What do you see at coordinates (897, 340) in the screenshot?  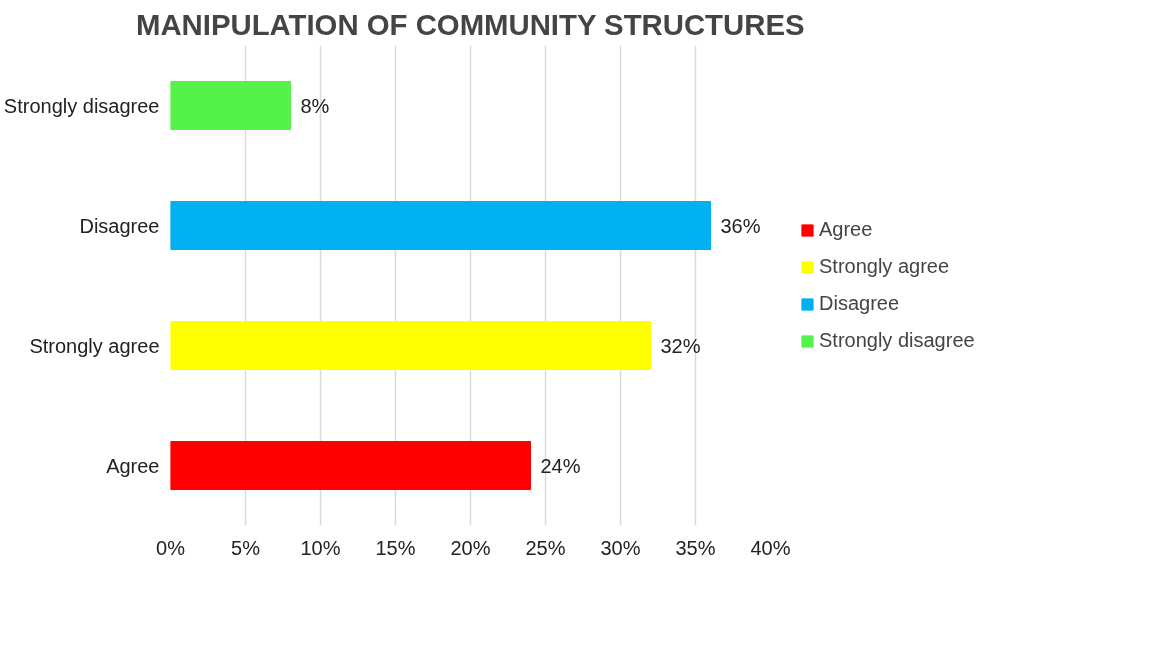 I see `legend-label: Strongly disagree` at bounding box center [897, 340].